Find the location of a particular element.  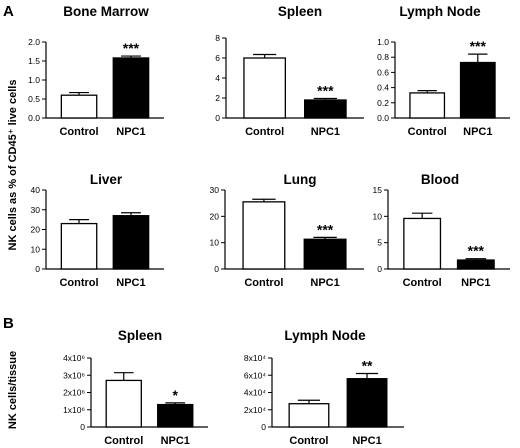

panel-letter-a: A is located at coordinates (8, 11).